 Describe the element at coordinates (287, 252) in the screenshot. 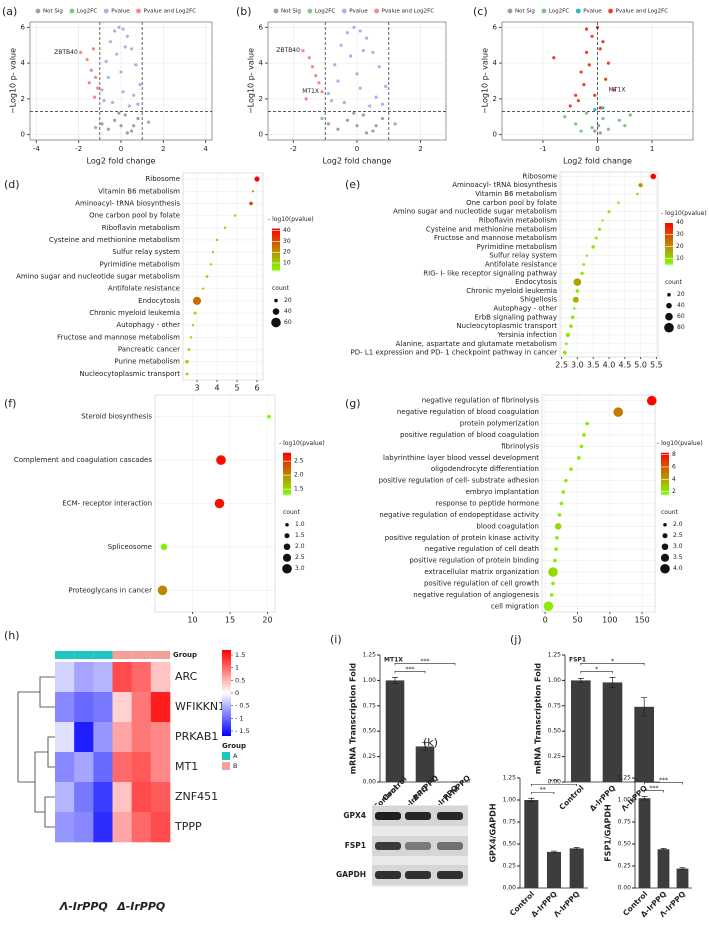

I see `colorbar-label: 20` at that location.